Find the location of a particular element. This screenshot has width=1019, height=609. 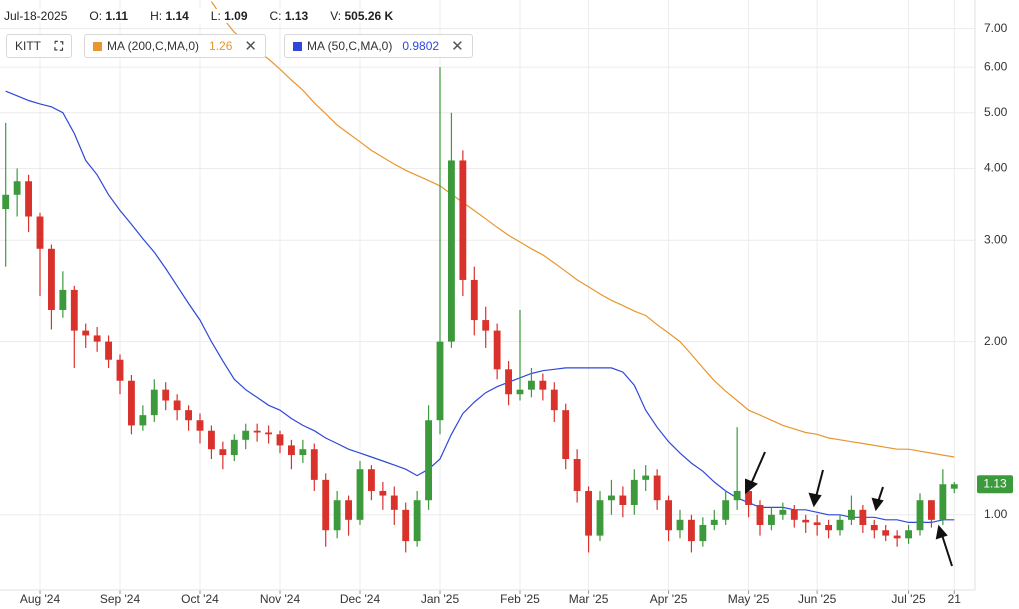

x-tick-label: Apr '25 is located at coordinates (669, 599).